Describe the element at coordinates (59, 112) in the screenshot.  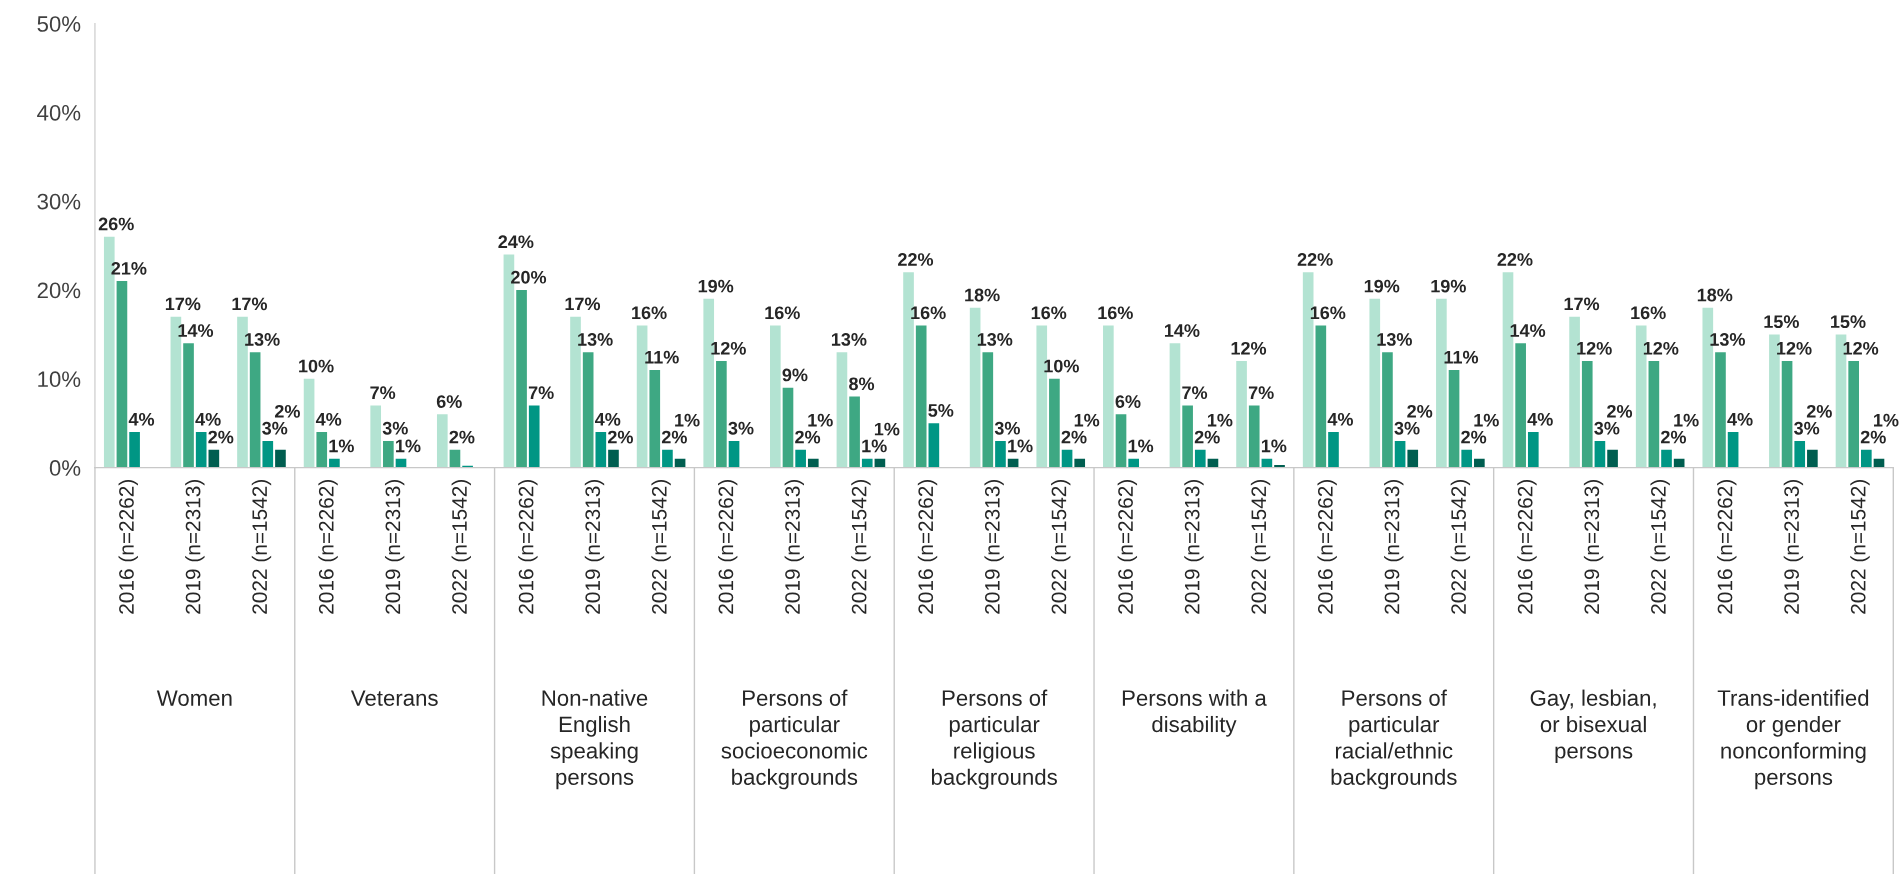
I see `y-tick-label: 40%` at that location.